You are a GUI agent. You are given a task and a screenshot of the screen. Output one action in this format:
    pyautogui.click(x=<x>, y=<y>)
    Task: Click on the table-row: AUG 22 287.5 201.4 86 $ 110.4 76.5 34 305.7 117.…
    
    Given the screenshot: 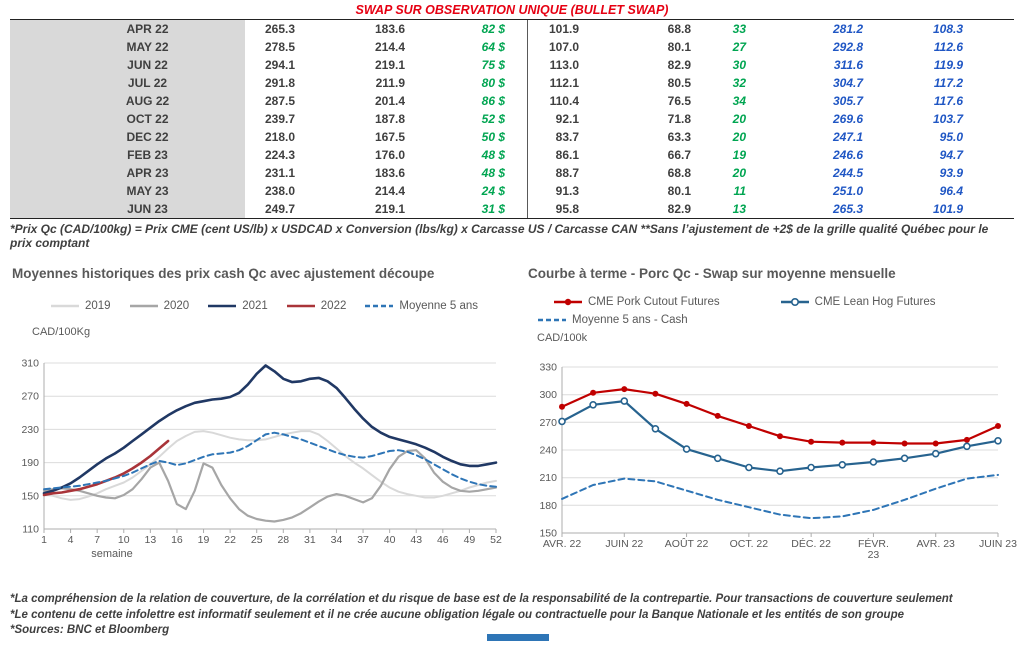 What is the action you would take?
    pyautogui.click(x=512, y=101)
    